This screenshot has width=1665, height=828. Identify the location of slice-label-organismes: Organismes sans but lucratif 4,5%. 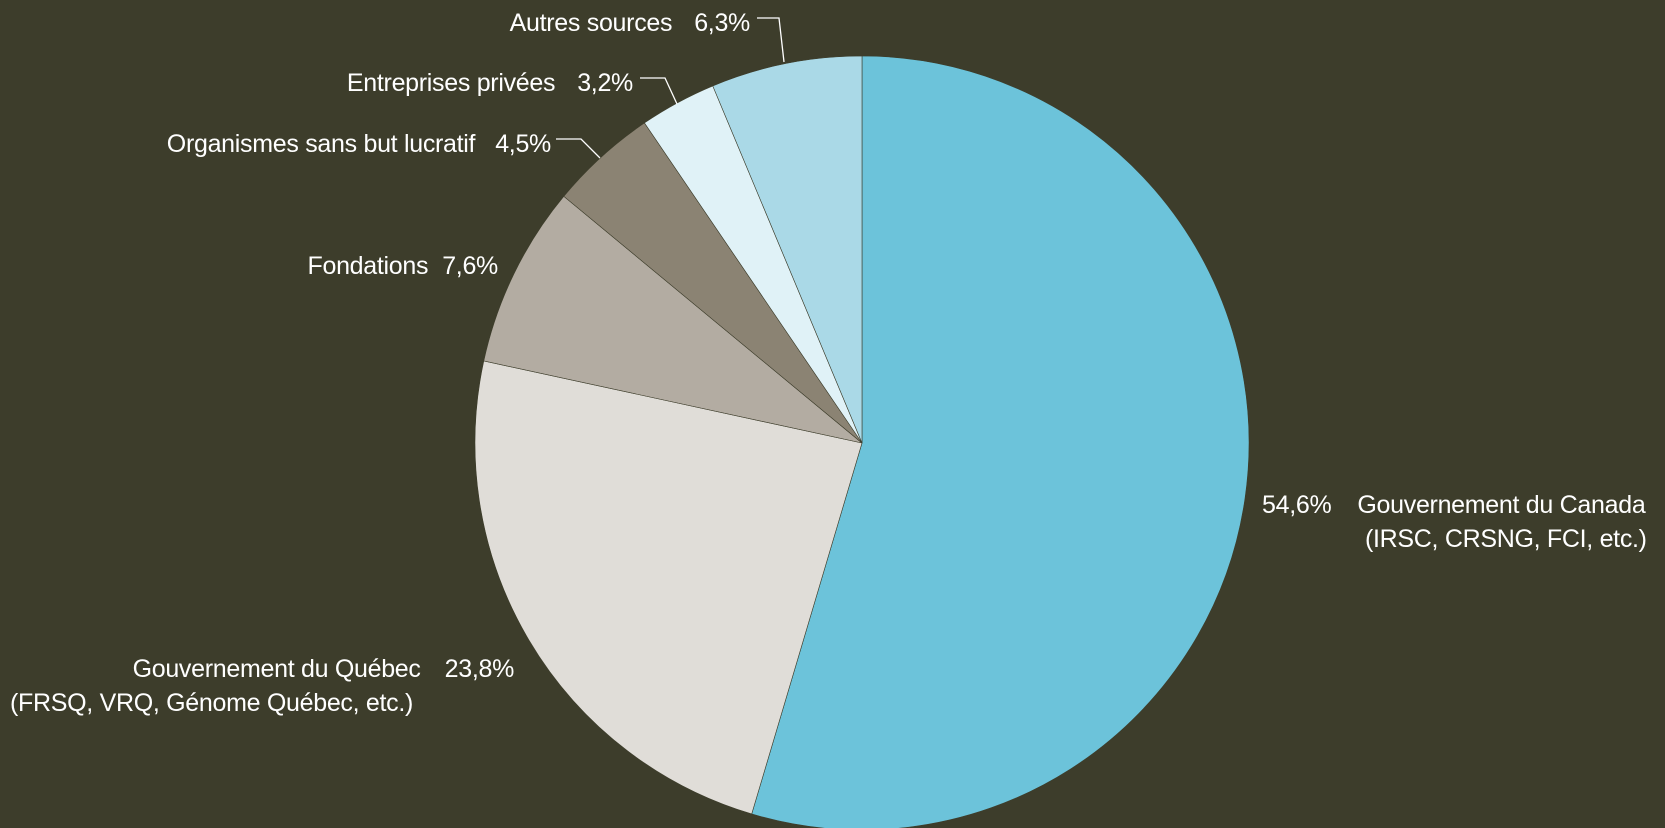
(326, 144).